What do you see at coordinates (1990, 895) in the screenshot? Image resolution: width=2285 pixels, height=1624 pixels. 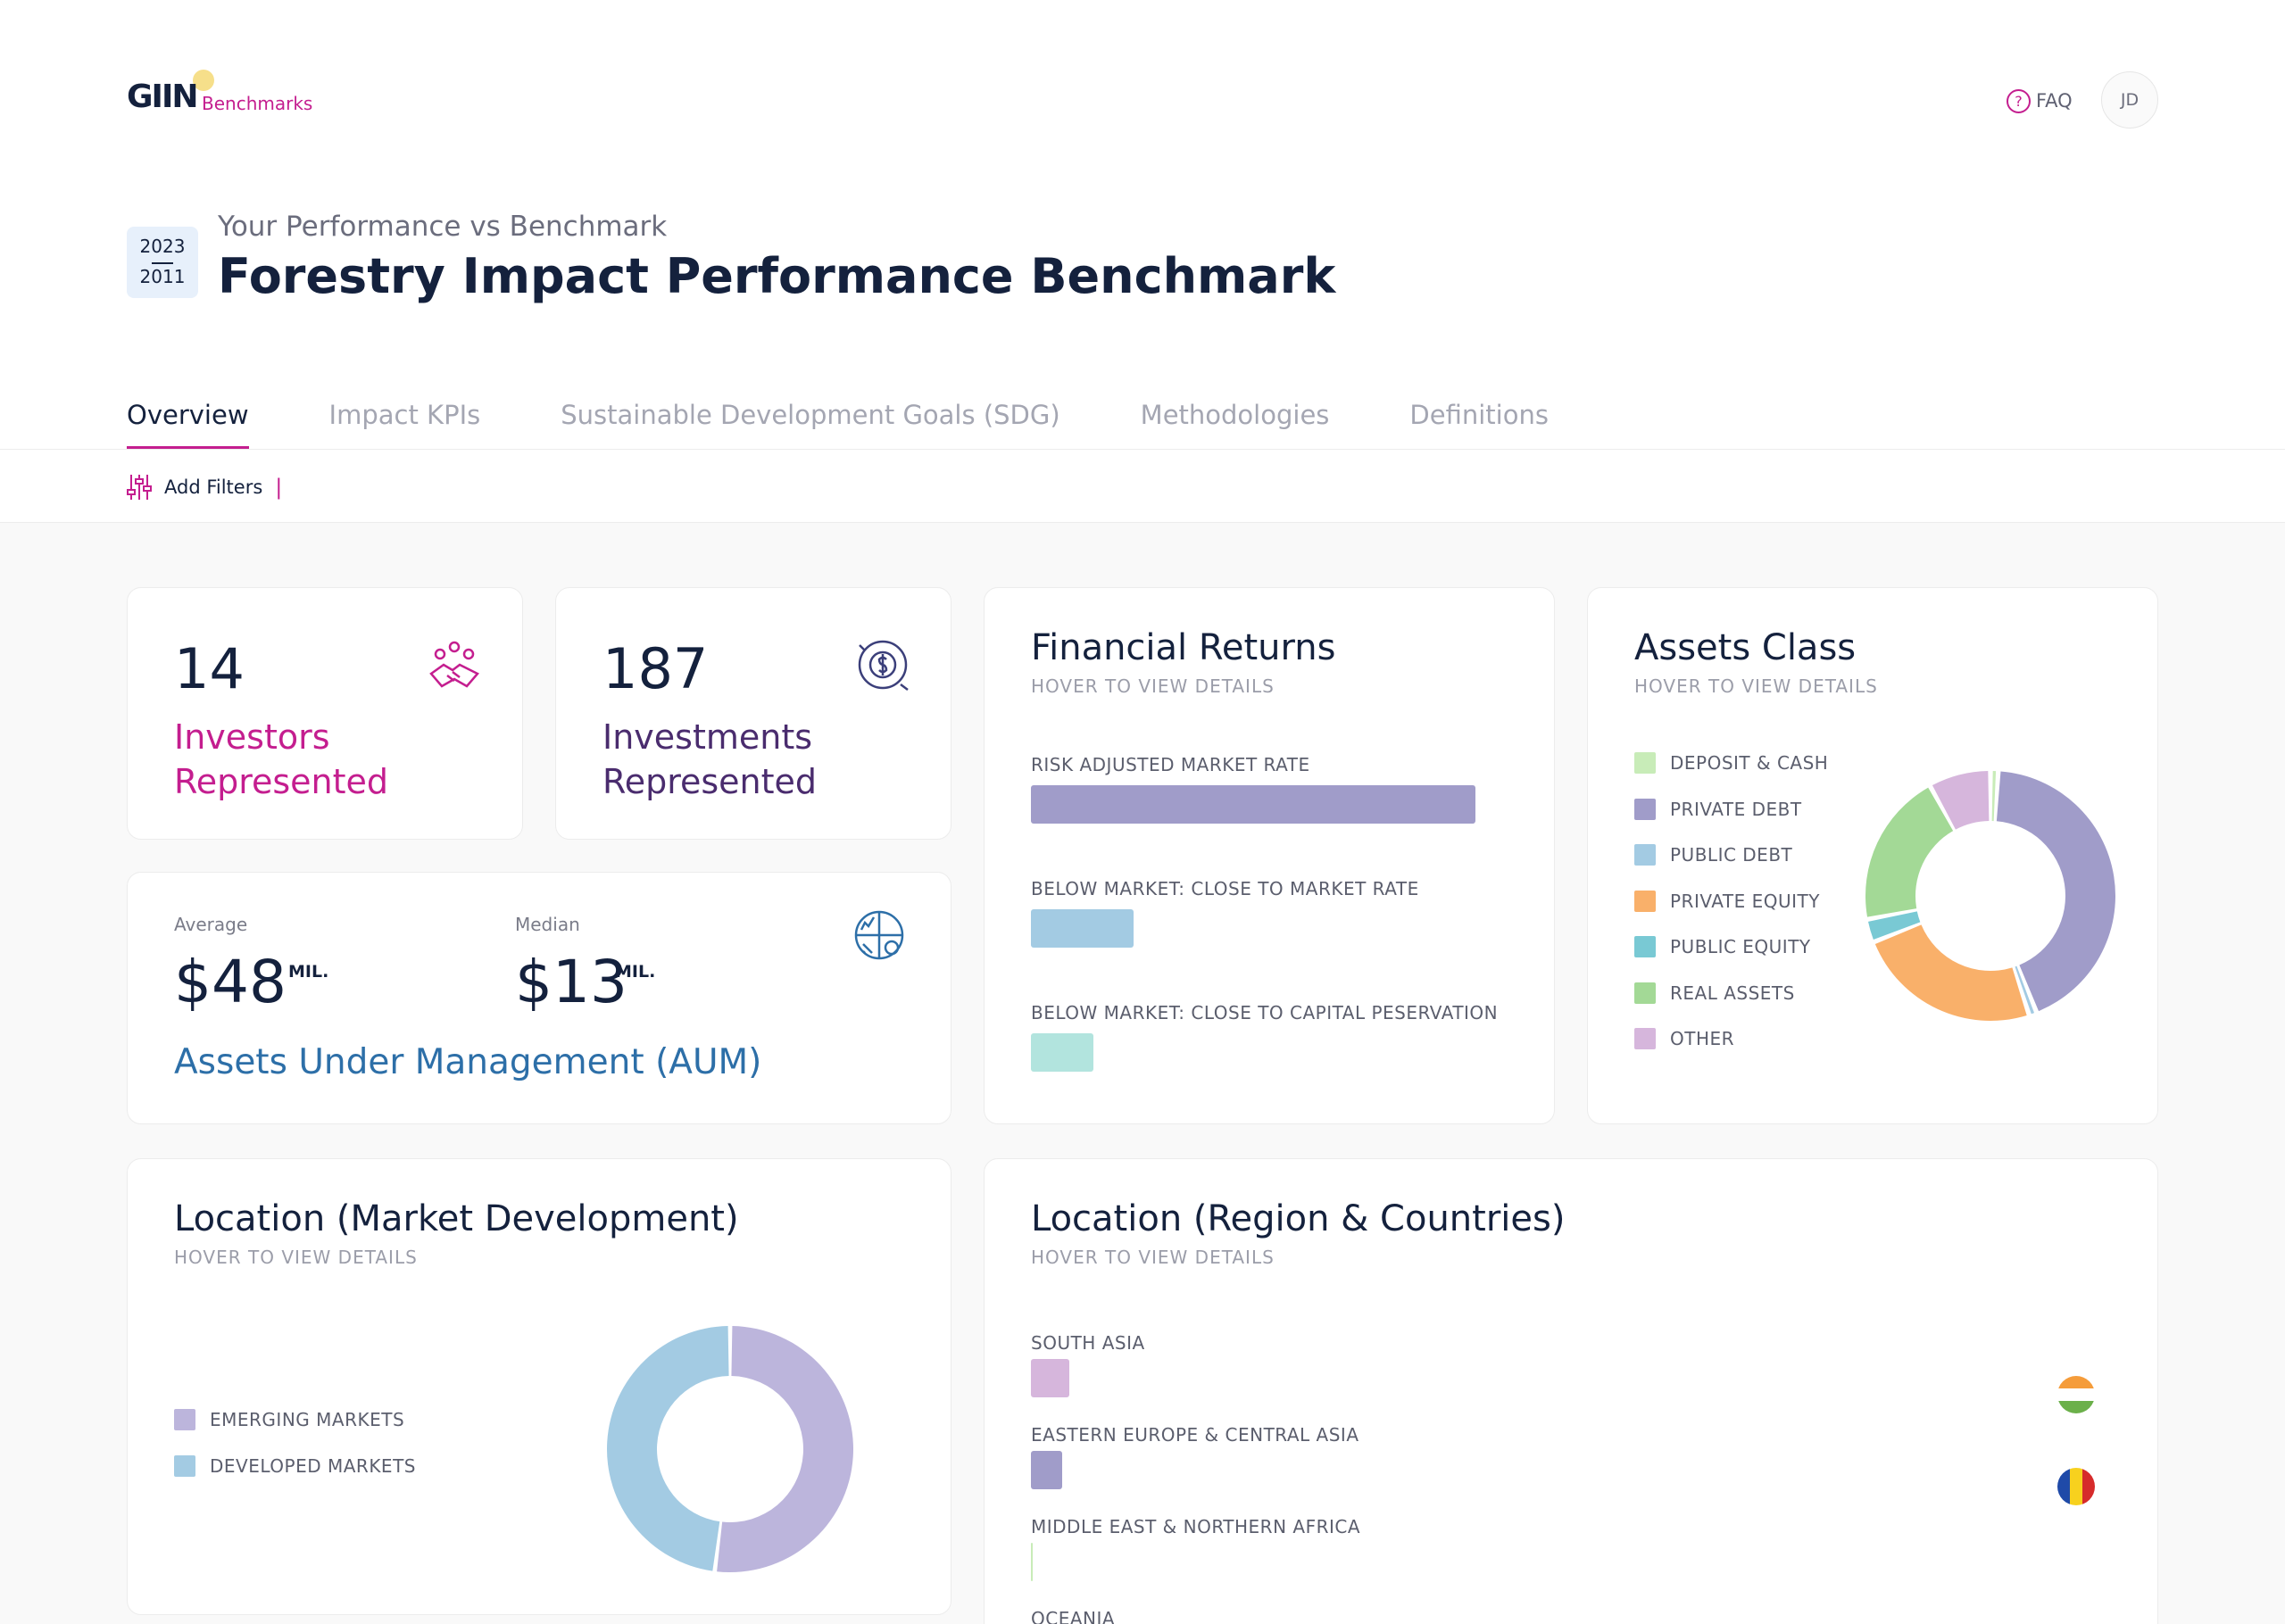 I see `assets-class-donut-chart` at bounding box center [1990, 895].